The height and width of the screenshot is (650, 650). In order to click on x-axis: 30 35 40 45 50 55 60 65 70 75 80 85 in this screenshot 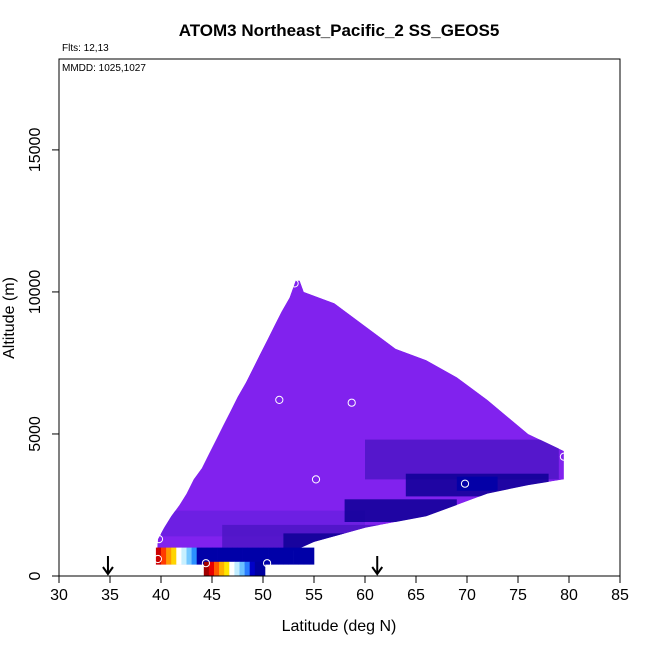, I will do `click(339, 590)`.